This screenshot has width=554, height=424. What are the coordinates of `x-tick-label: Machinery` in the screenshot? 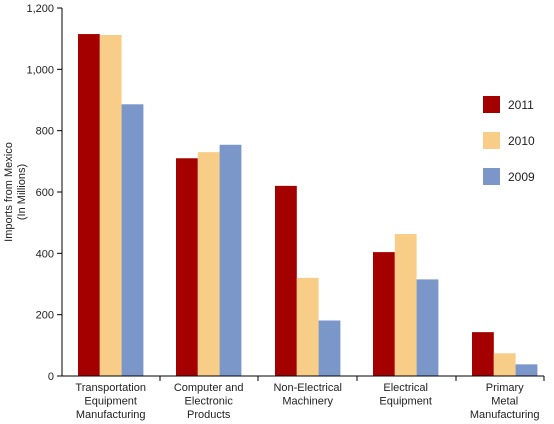 It's located at (307, 402).